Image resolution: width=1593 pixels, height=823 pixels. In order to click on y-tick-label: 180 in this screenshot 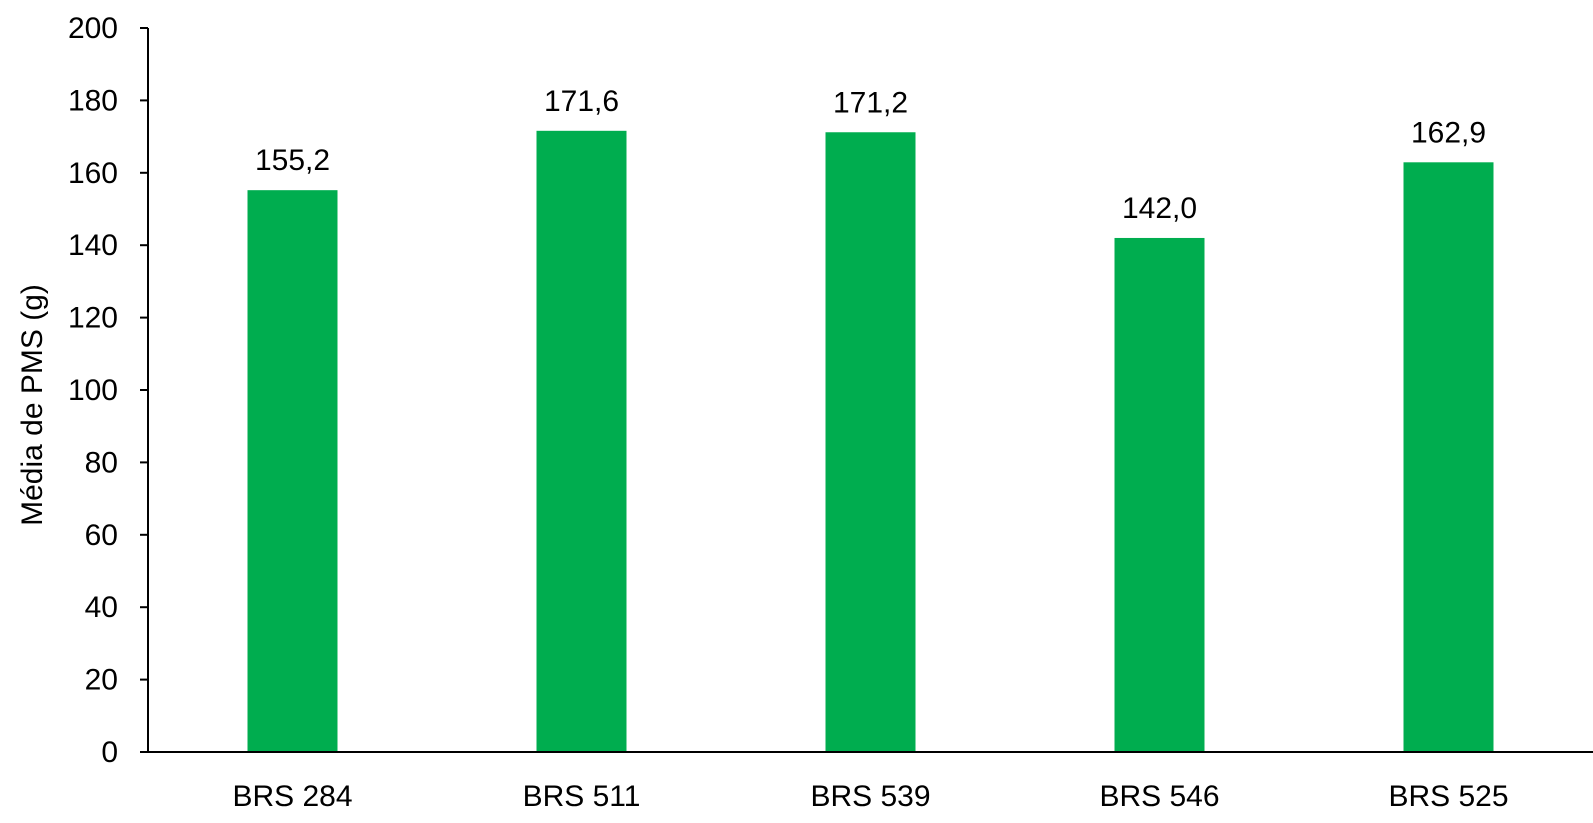, I will do `click(93, 100)`.